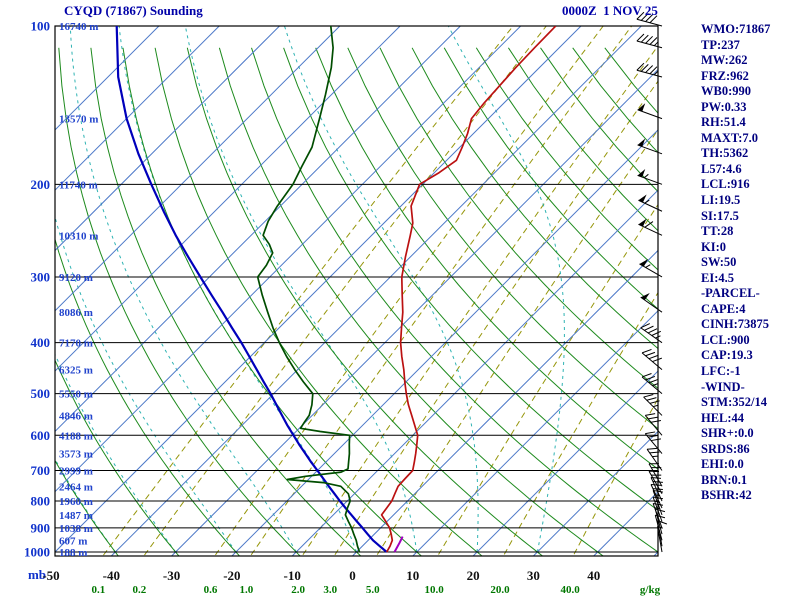 This screenshot has width=800, height=600. Describe the element at coordinates (713, 246) in the screenshot. I see `index-line: KI:0` at that location.